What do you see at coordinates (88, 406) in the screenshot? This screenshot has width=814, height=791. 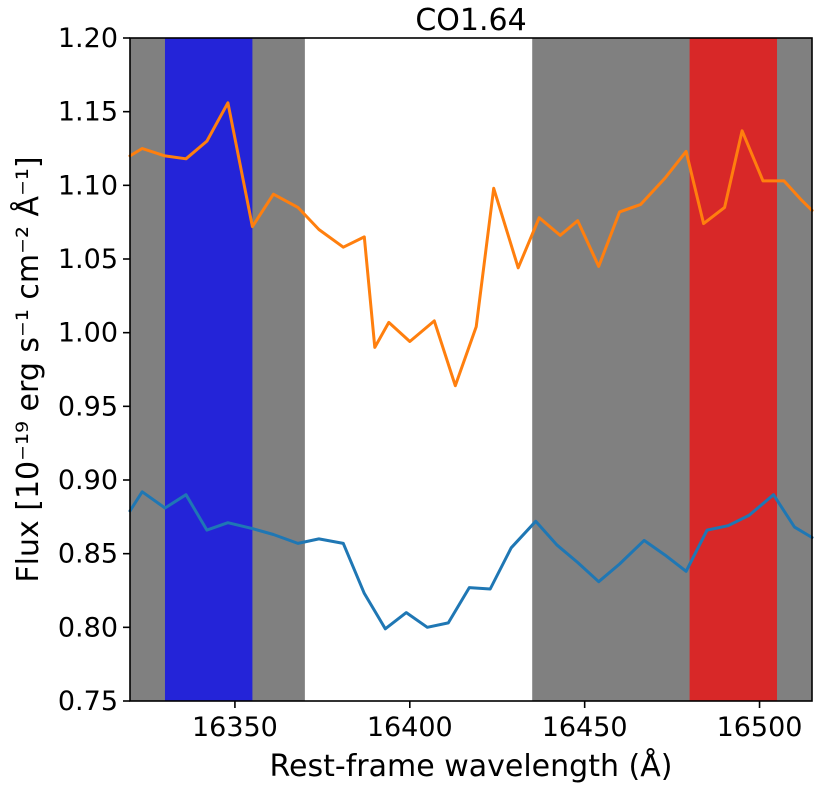 I see `y-tick-label: 0.95` at bounding box center [88, 406].